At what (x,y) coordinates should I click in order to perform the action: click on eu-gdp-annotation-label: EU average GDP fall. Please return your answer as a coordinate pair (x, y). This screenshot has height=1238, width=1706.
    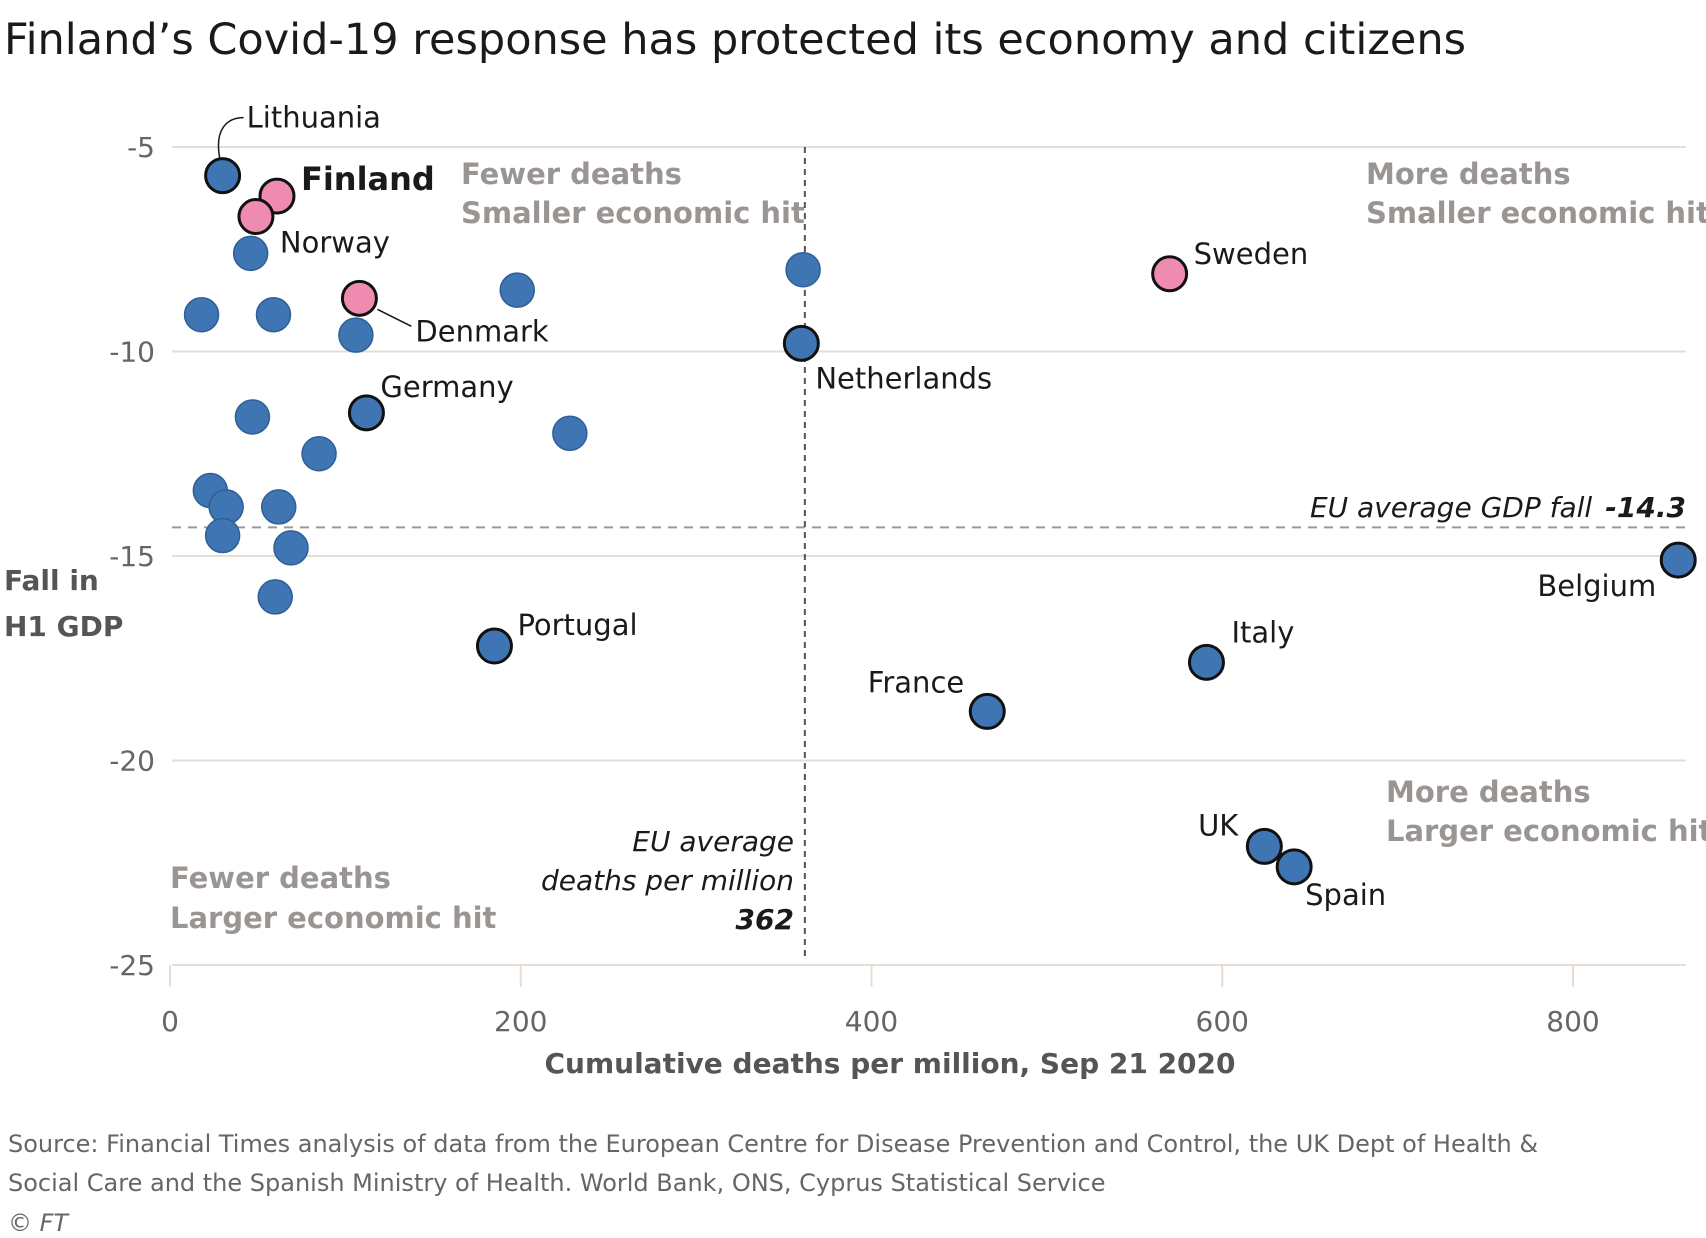
    Looking at the image, I should click on (1451, 507).